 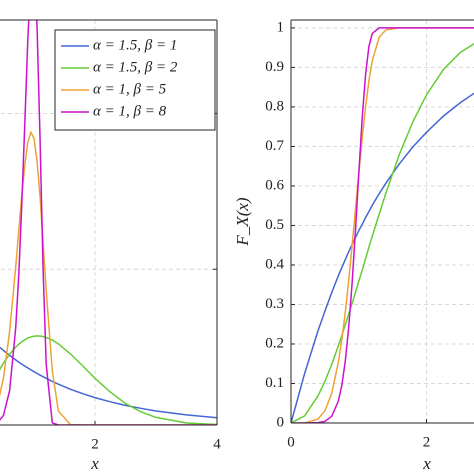 What do you see at coordinates (274, 106) in the screenshot?
I see `y-tick-label: 0.8` at bounding box center [274, 106].